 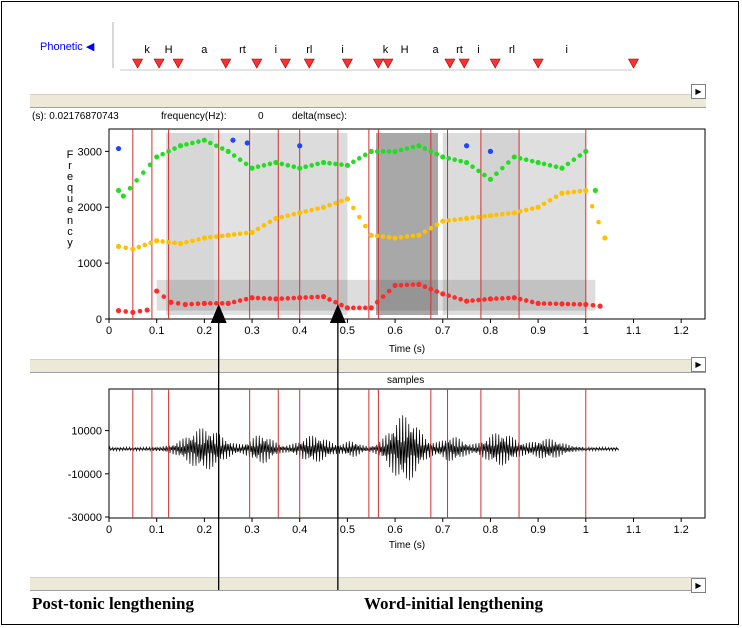 I want to click on readout-delta-label: delta(msec):, so click(x=320, y=116).